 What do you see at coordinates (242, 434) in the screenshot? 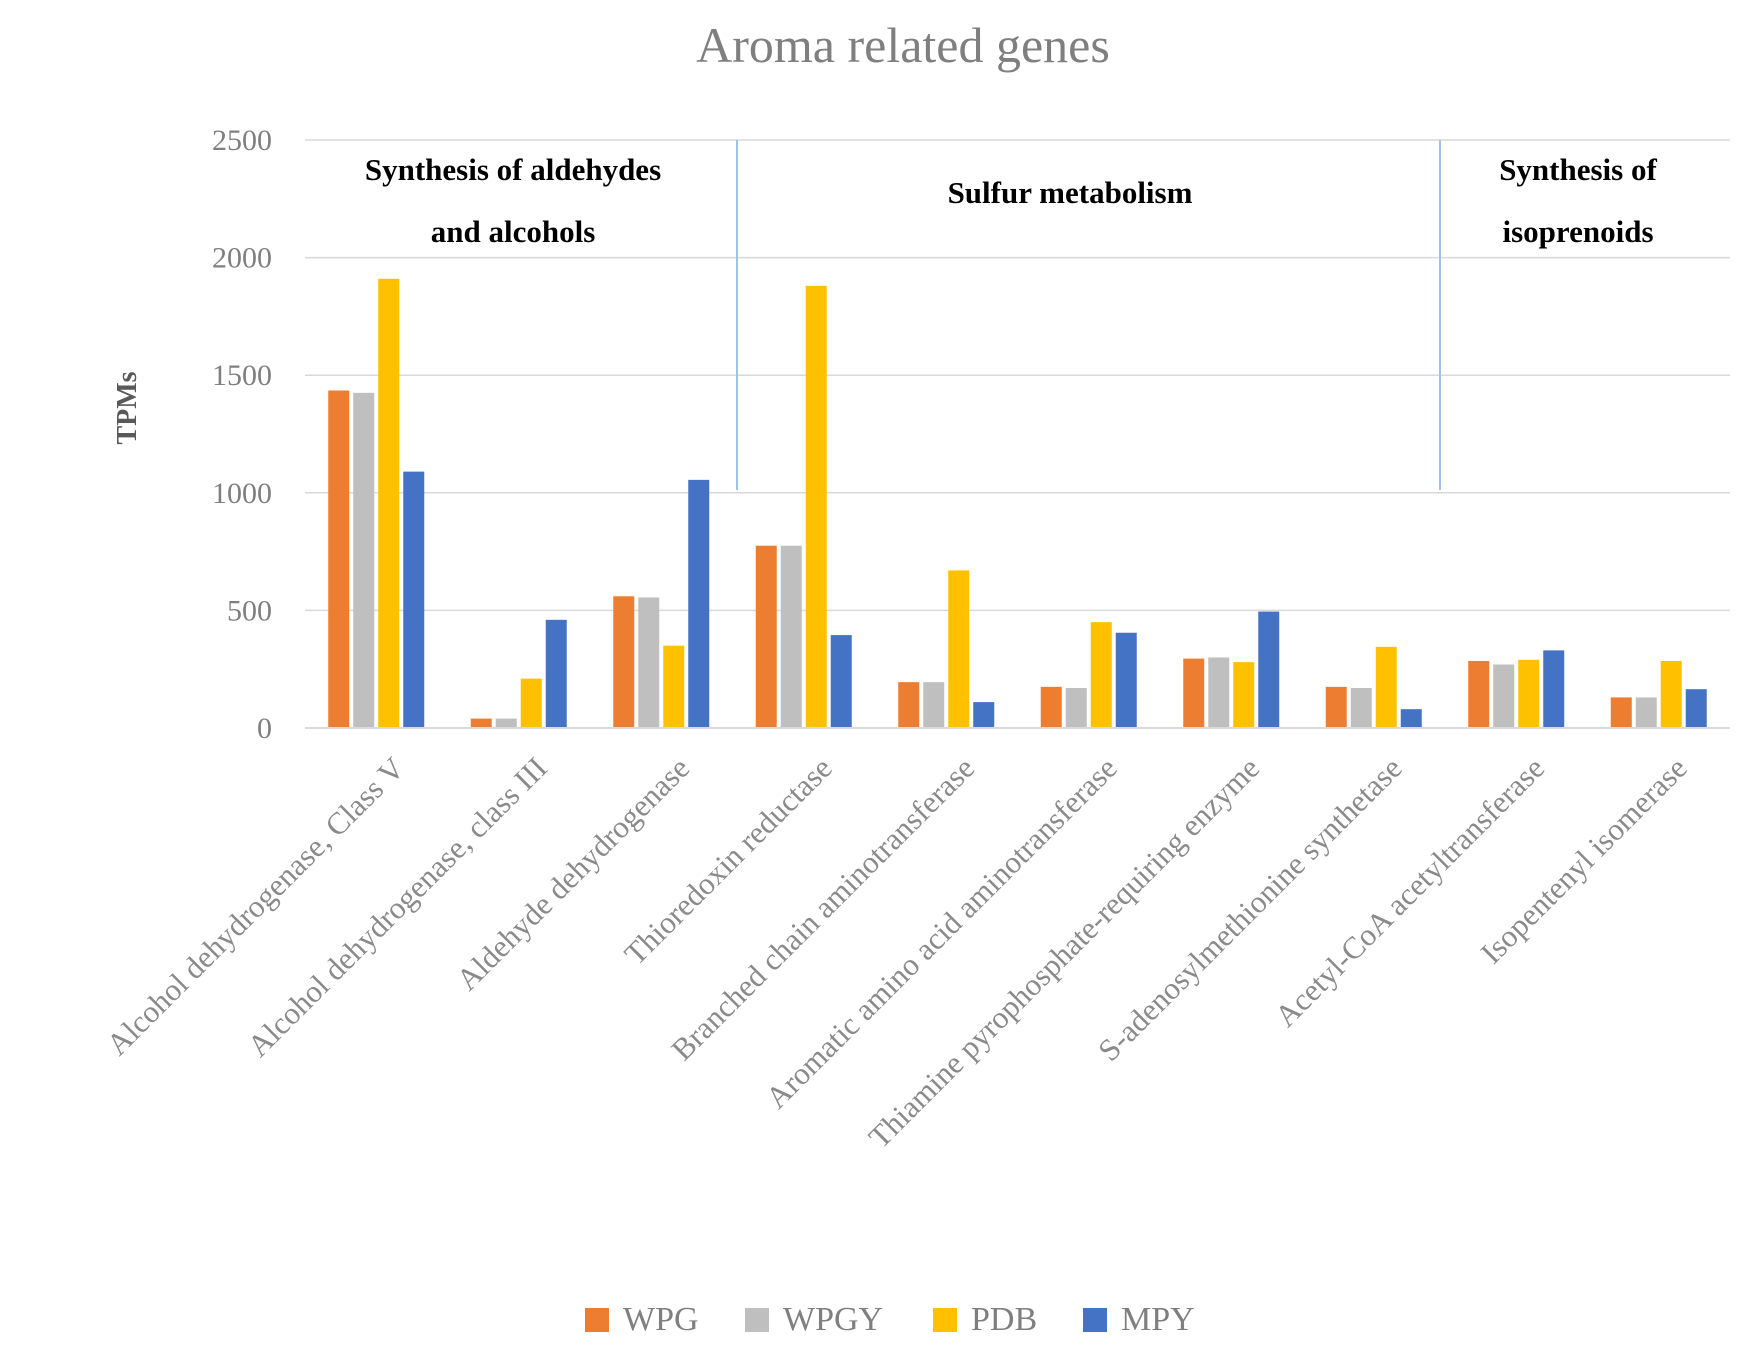
I see `y-axis-ticks: 0 500 1000 1500 2000 2500` at bounding box center [242, 434].